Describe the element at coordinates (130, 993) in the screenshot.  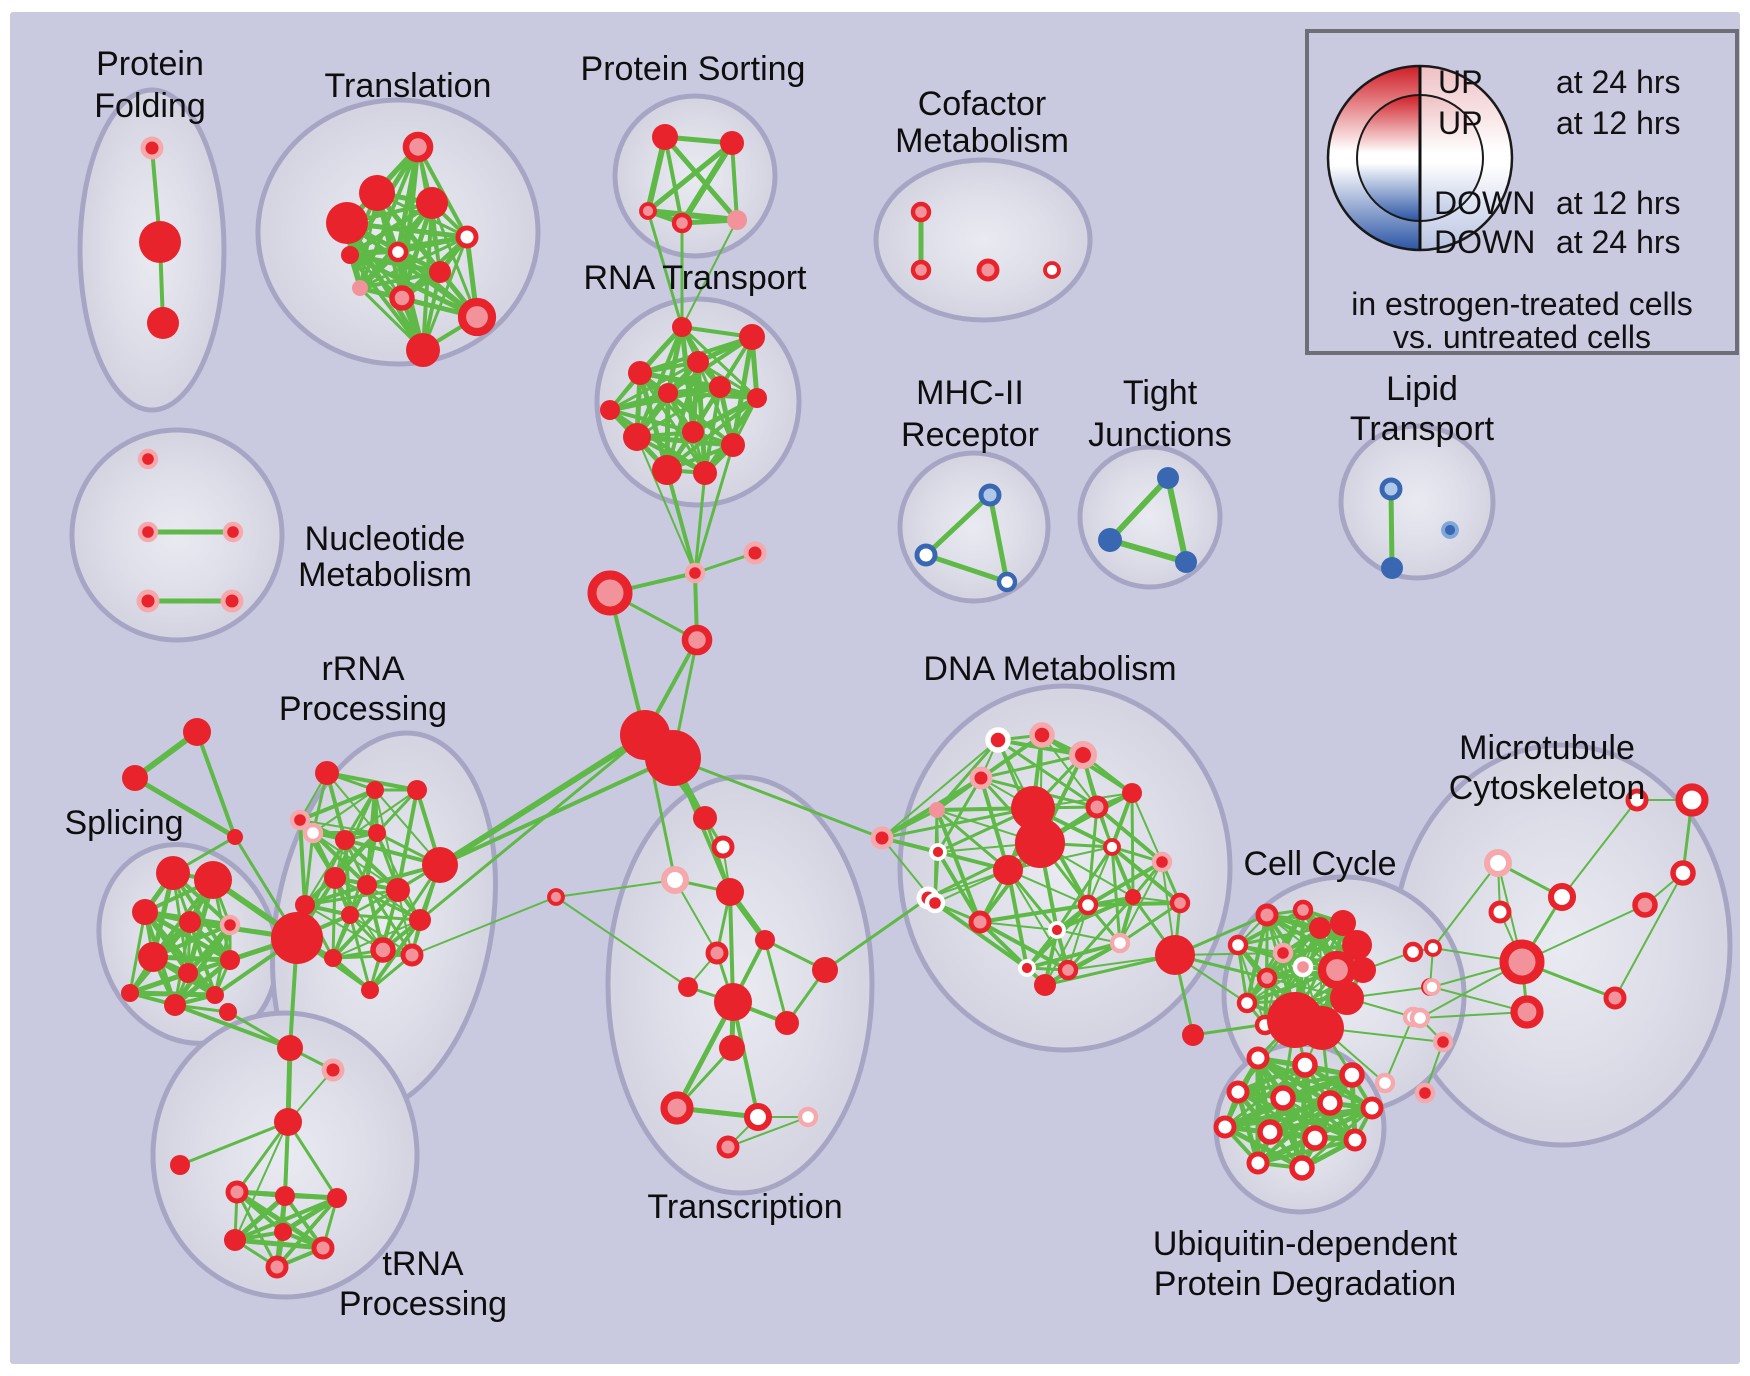
I see `gene-node-sp8` at that location.